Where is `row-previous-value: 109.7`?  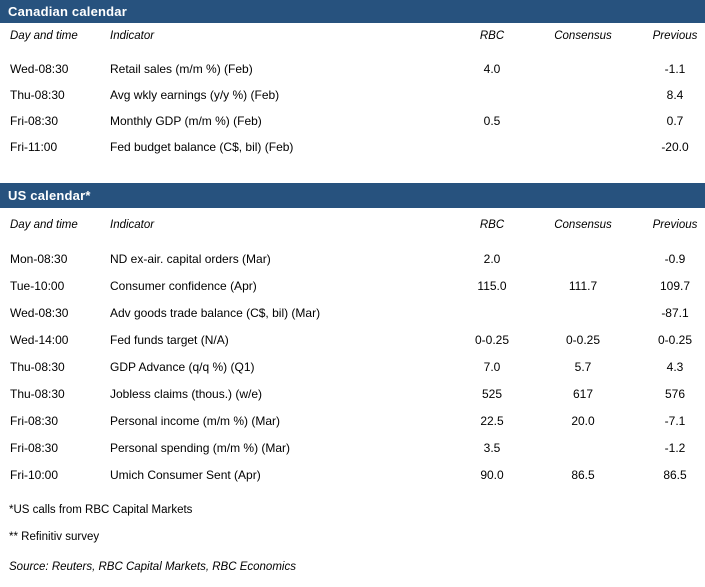
row-previous-value: 109.7 is located at coordinates (675, 286).